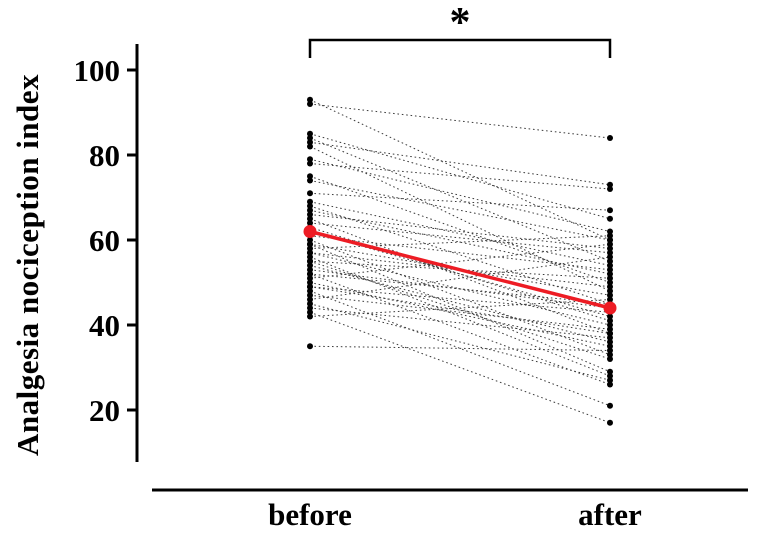  I want to click on y-tick-label: 100, so click(97, 70).